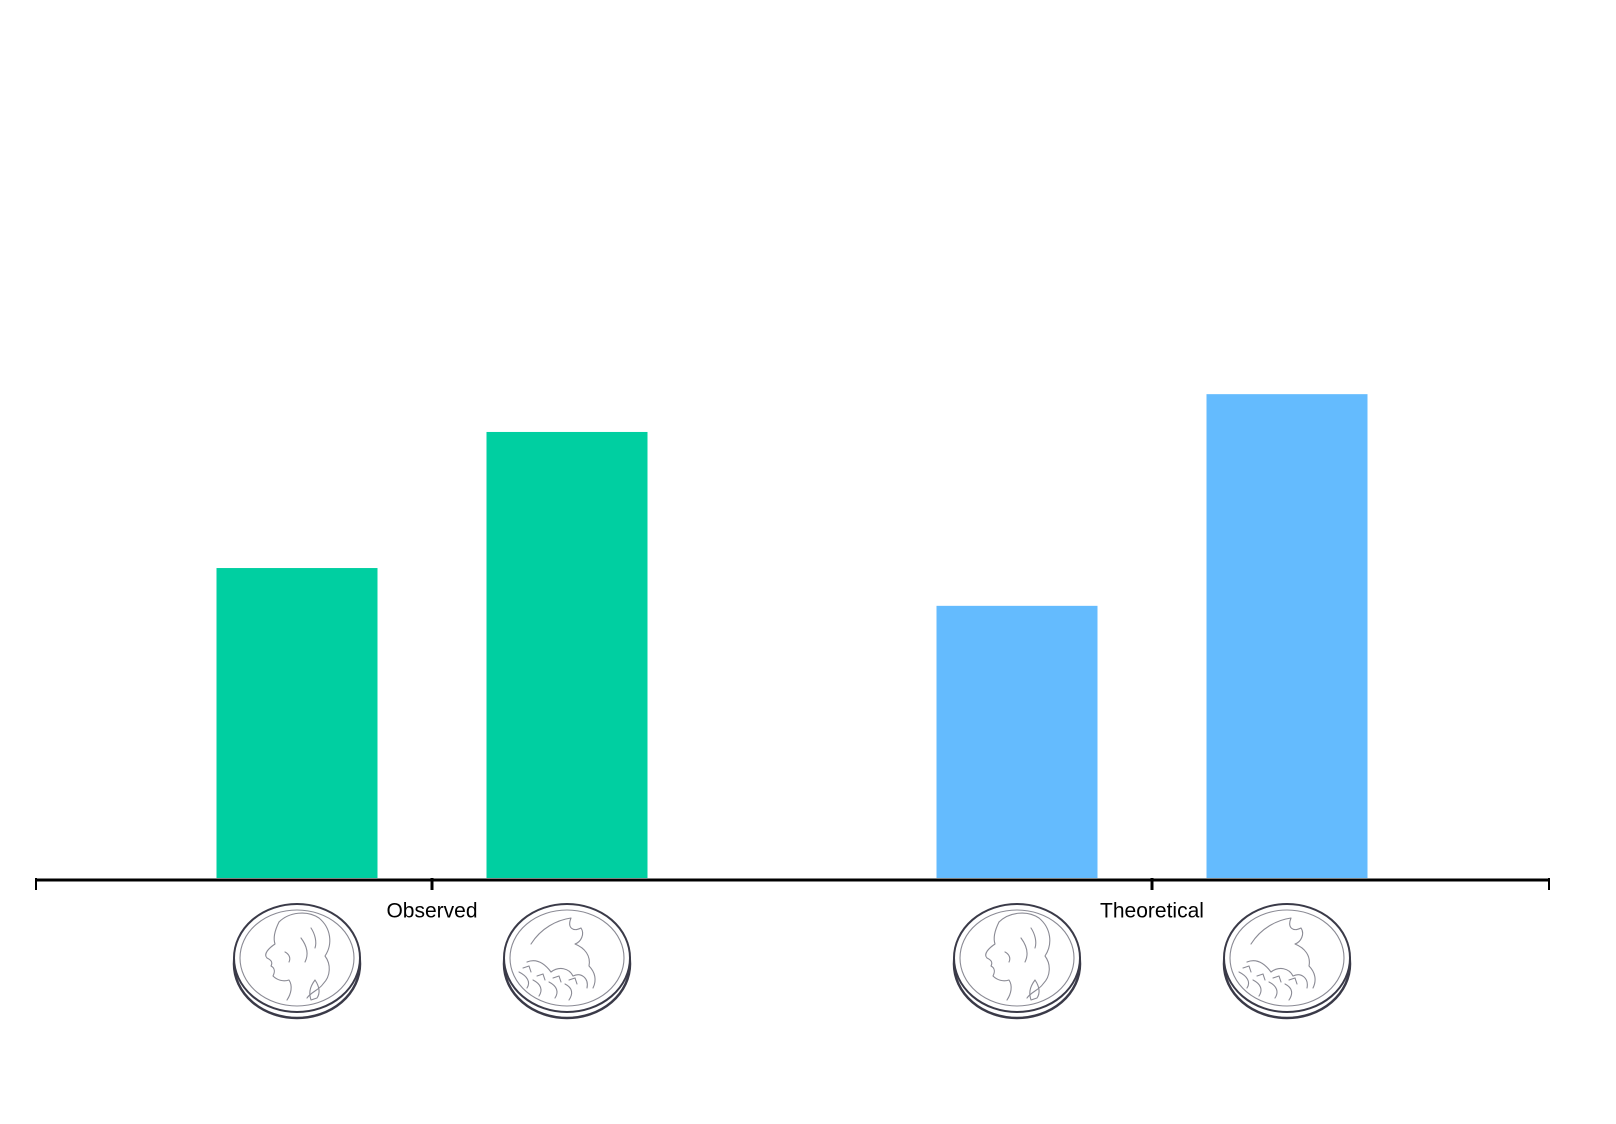 The image size is (1616, 1124). I want to click on x-axis: Observed Theoretical, so click(792, 949).